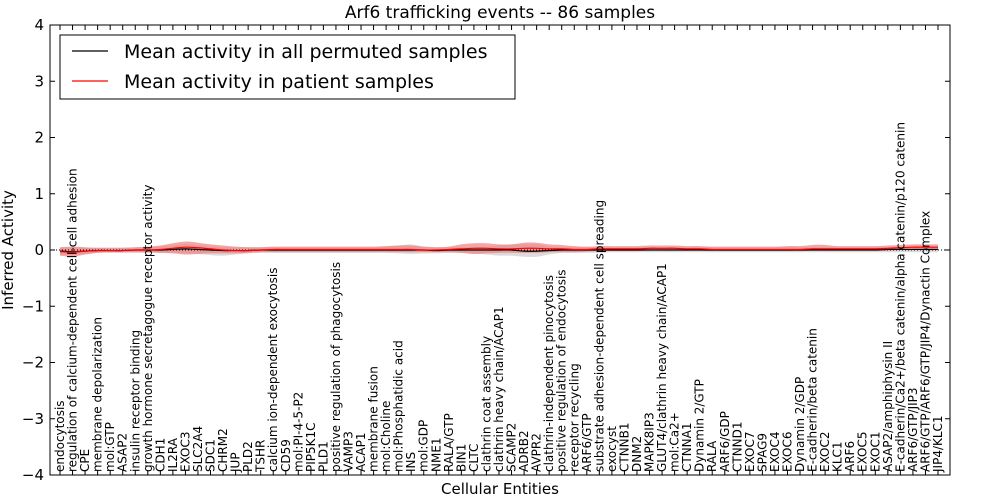  I want to click on x-tick-label: BIN1, so click(461, 458).